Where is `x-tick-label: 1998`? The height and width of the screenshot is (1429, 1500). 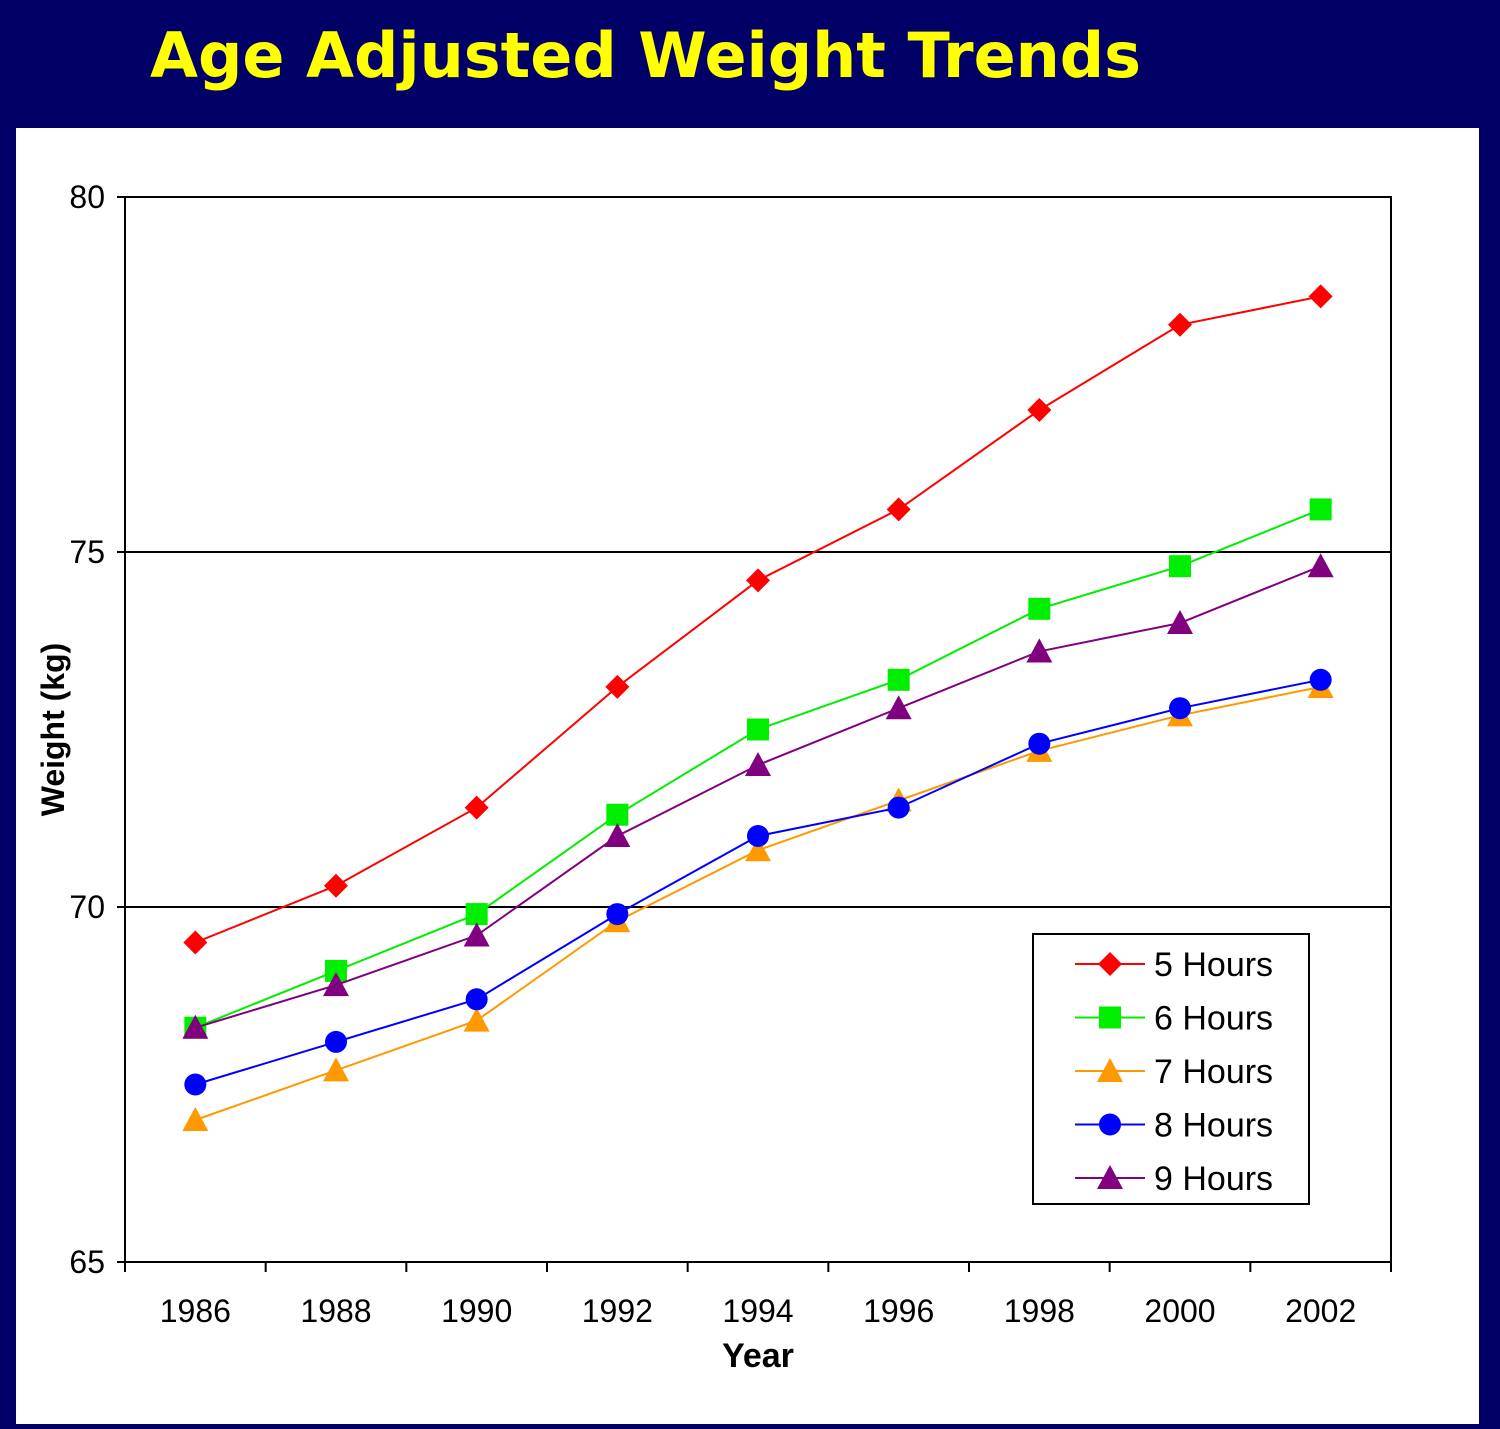 x-tick-label: 1998 is located at coordinates (1039, 1311).